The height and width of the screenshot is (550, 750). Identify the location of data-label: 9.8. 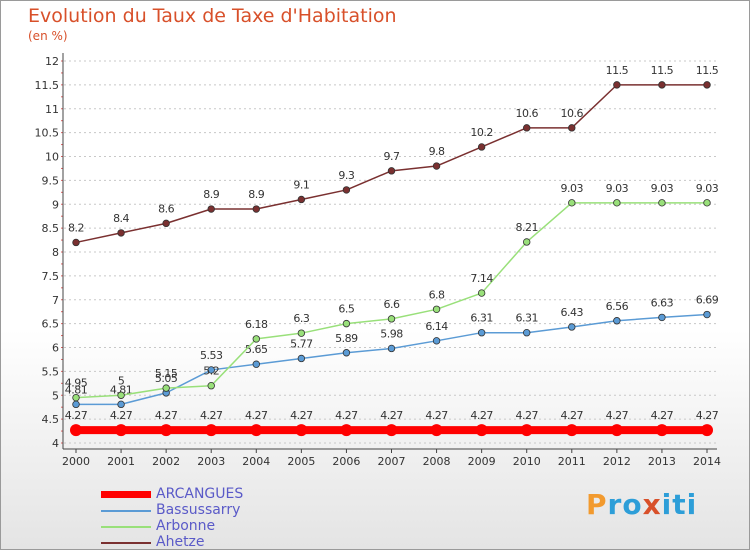
(437, 151).